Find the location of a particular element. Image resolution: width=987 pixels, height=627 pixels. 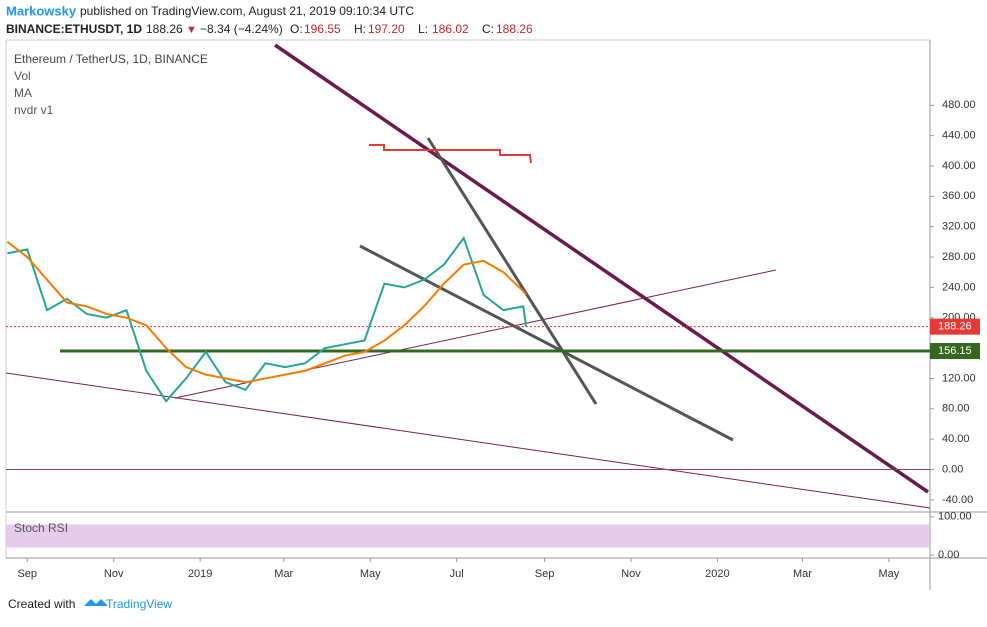

y-tick-label: 240.00 is located at coordinates (959, 287).